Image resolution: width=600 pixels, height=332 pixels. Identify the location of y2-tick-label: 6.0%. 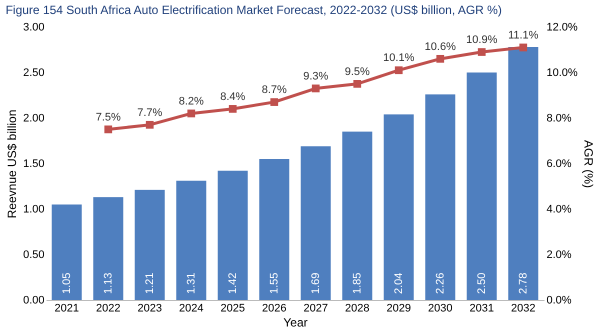
(559, 164).